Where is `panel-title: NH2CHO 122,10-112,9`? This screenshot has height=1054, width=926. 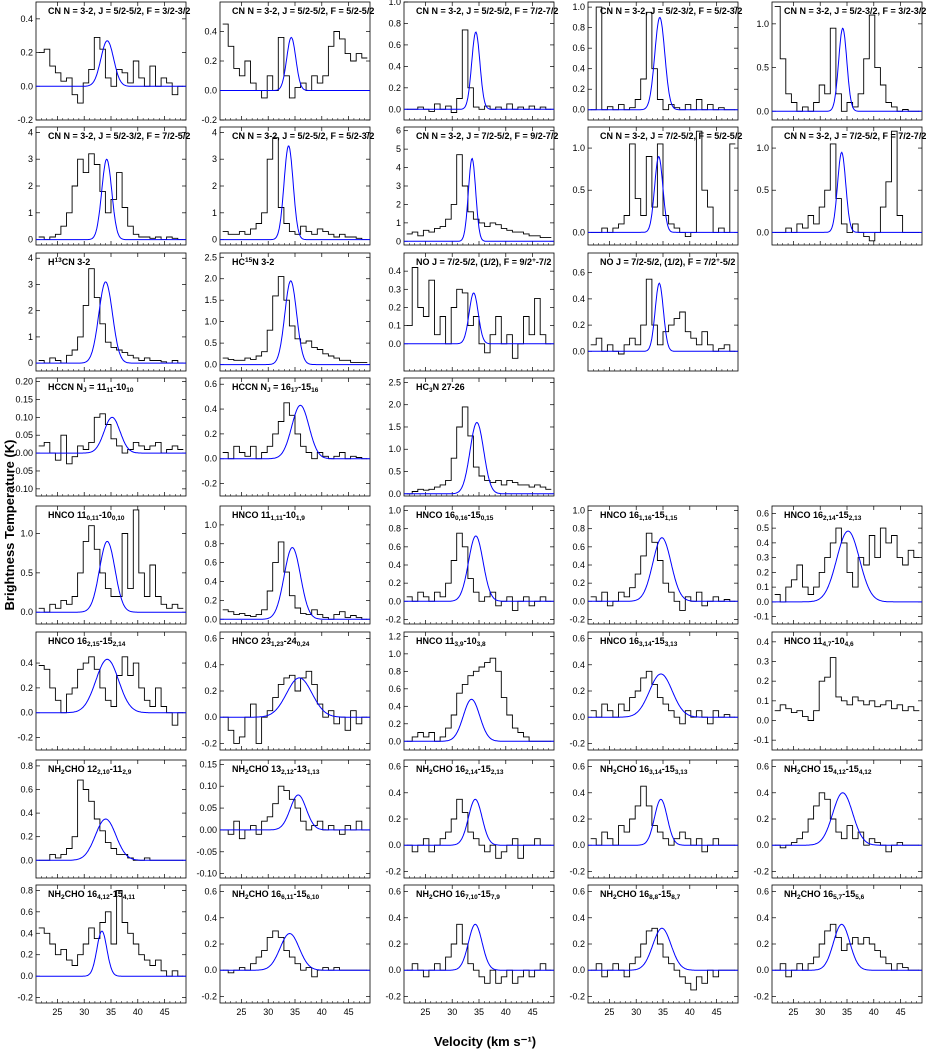 panel-title: NH2CHO 122,10-112,9 is located at coordinates (90, 770).